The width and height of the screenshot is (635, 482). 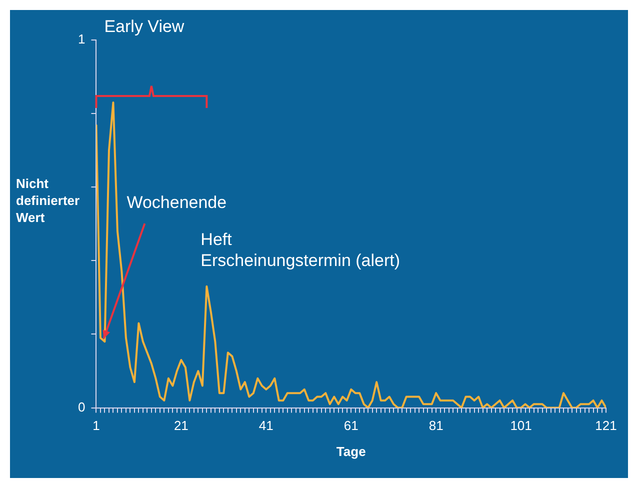 I want to click on y-tick-label: 0, so click(x=82, y=406).